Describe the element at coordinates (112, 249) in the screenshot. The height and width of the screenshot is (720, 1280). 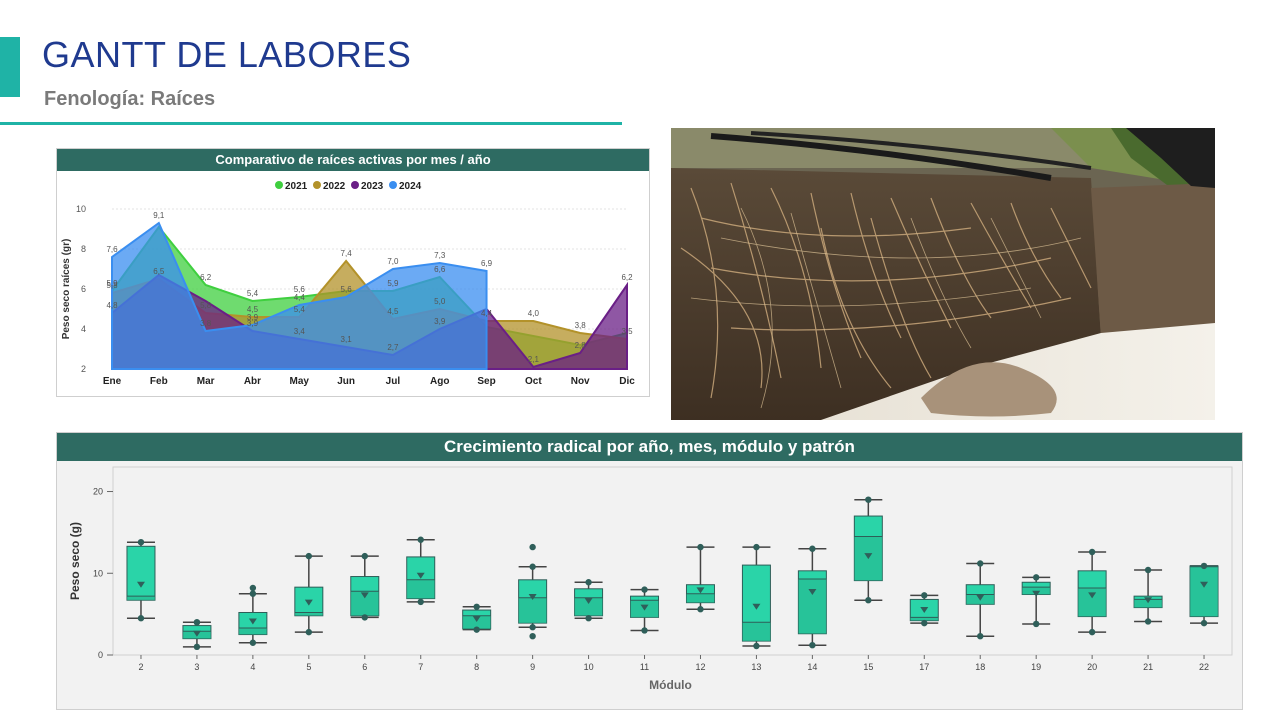
I see `data-label: 7,6` at that location.